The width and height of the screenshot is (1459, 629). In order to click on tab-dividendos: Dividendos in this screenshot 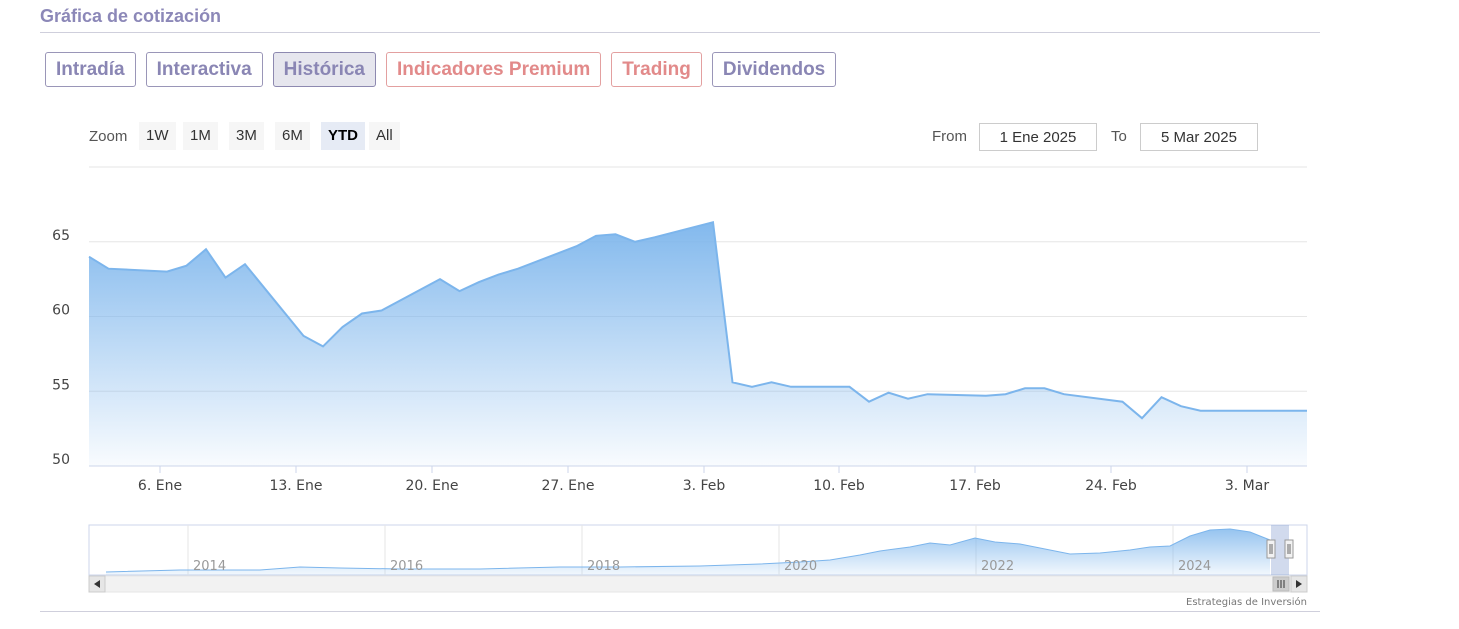, I will do `click(774, 69)`.